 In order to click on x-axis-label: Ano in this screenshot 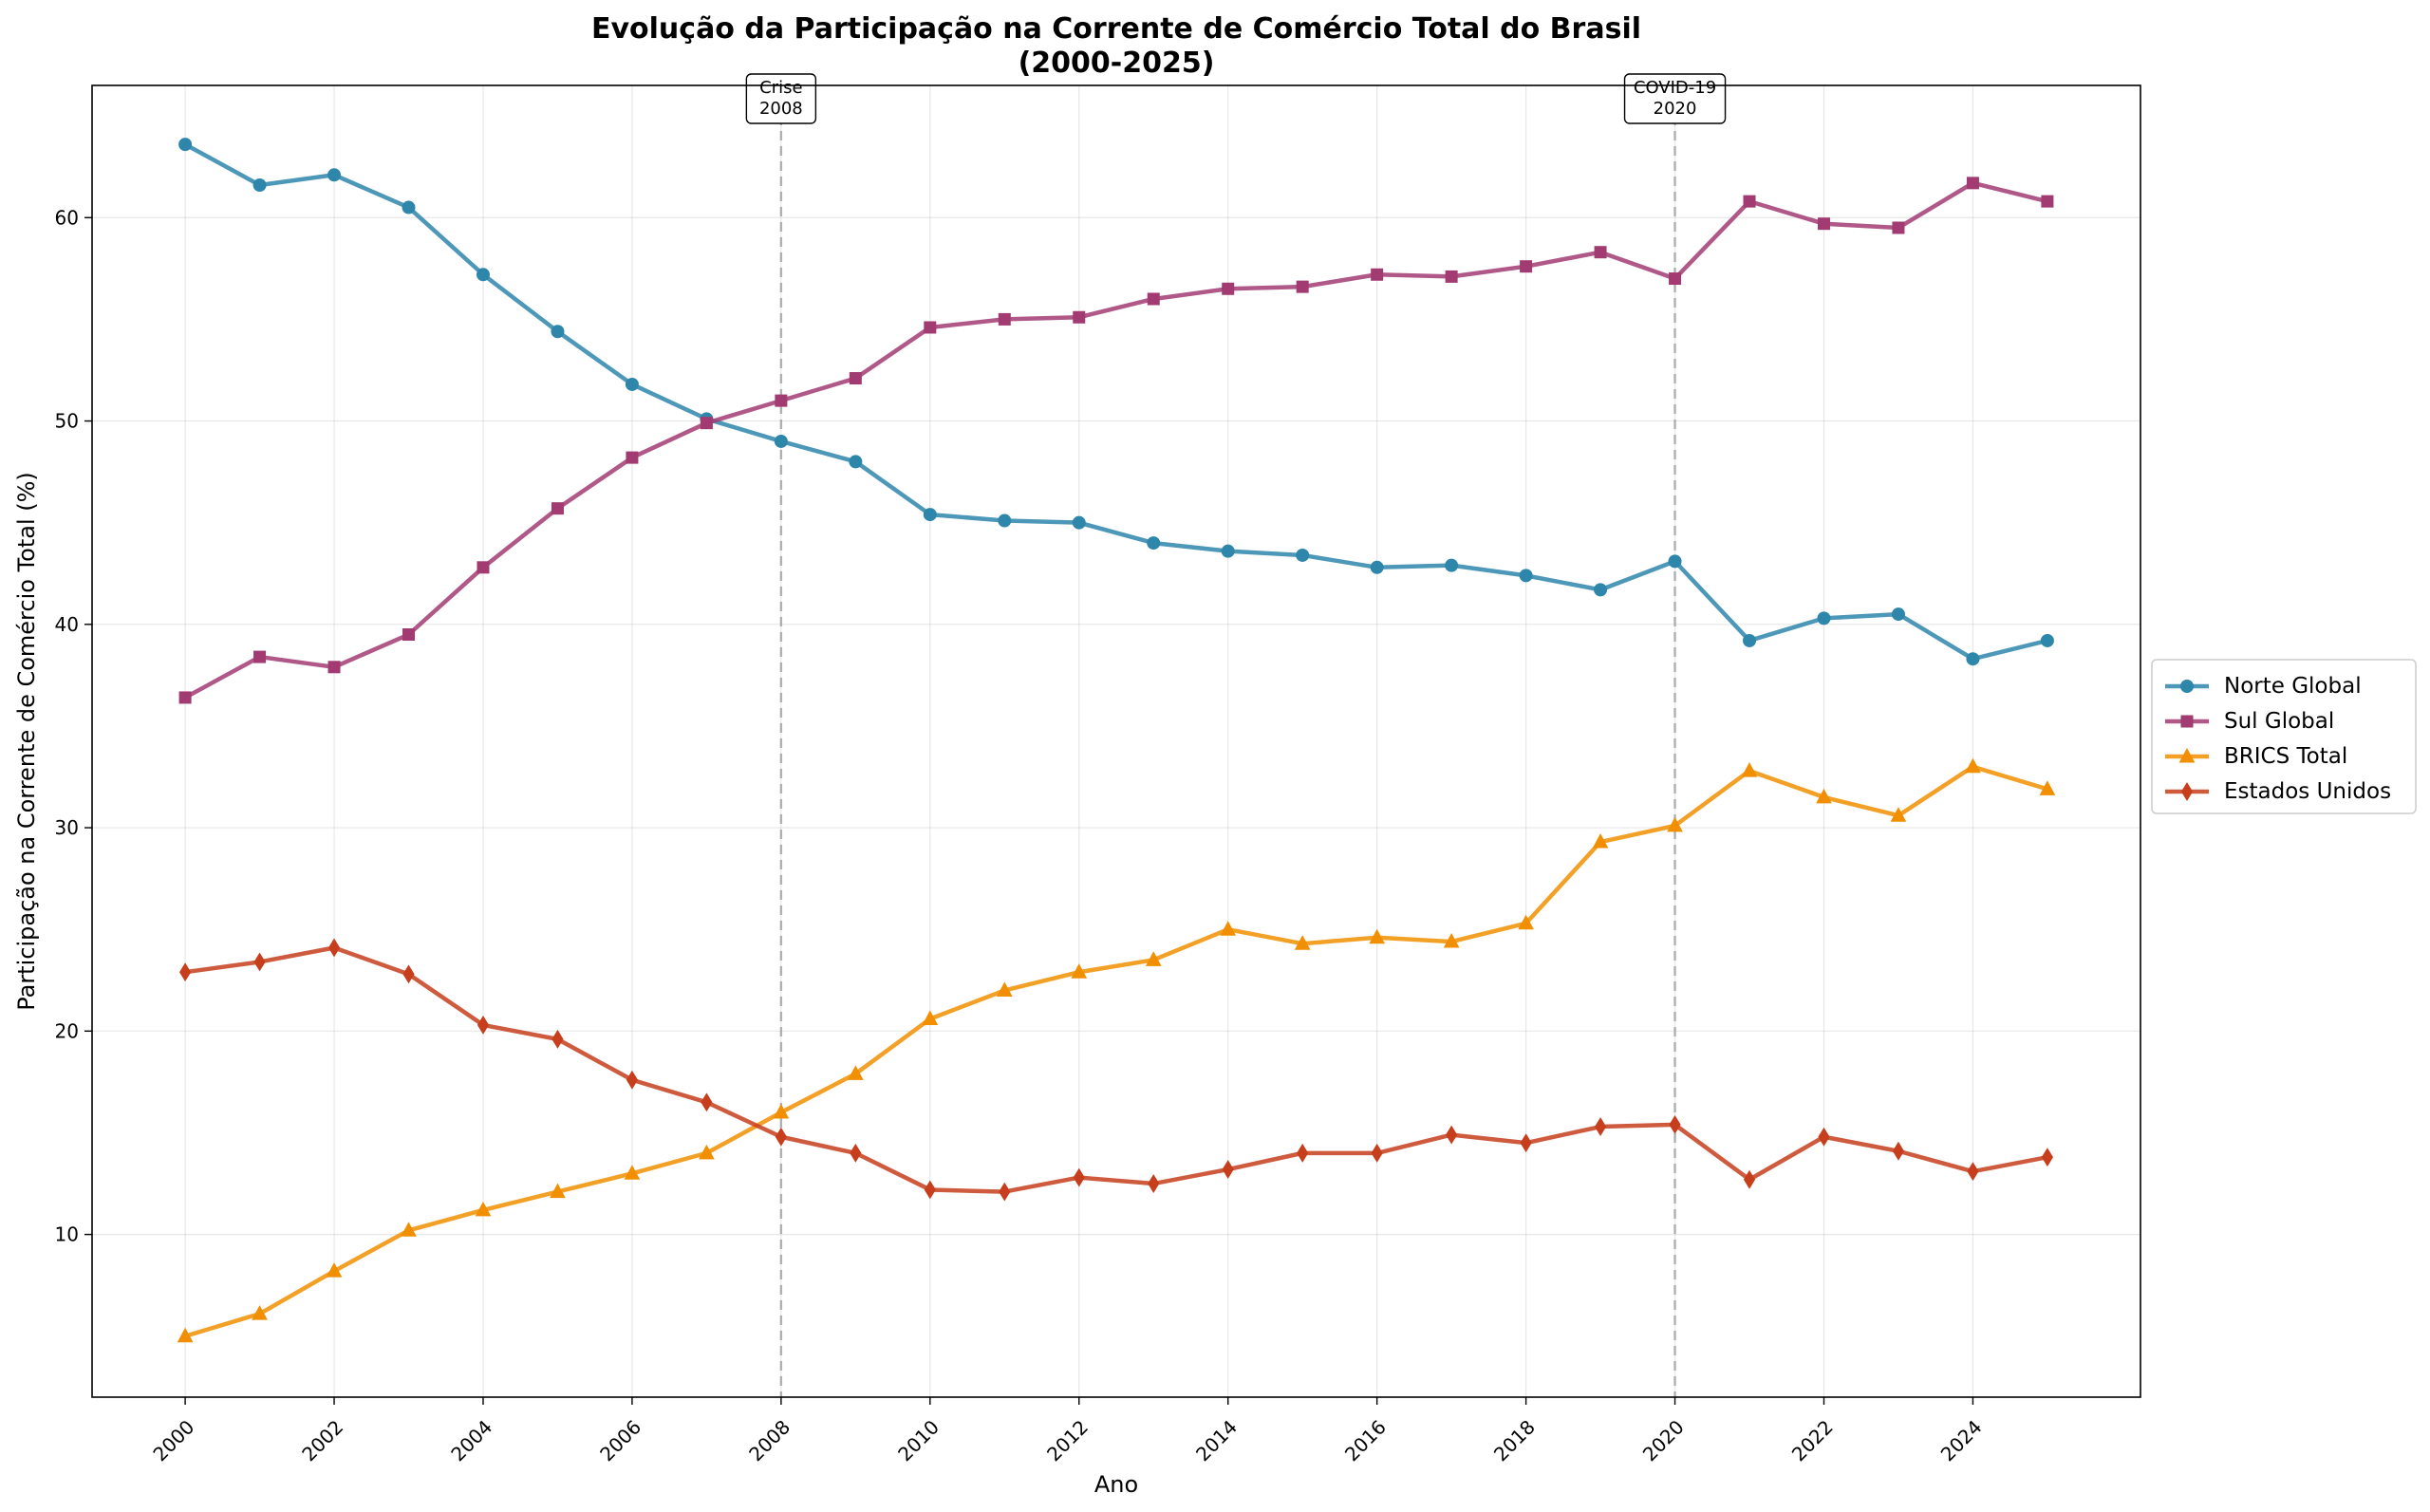, I will do `click(1116, 1484)`.